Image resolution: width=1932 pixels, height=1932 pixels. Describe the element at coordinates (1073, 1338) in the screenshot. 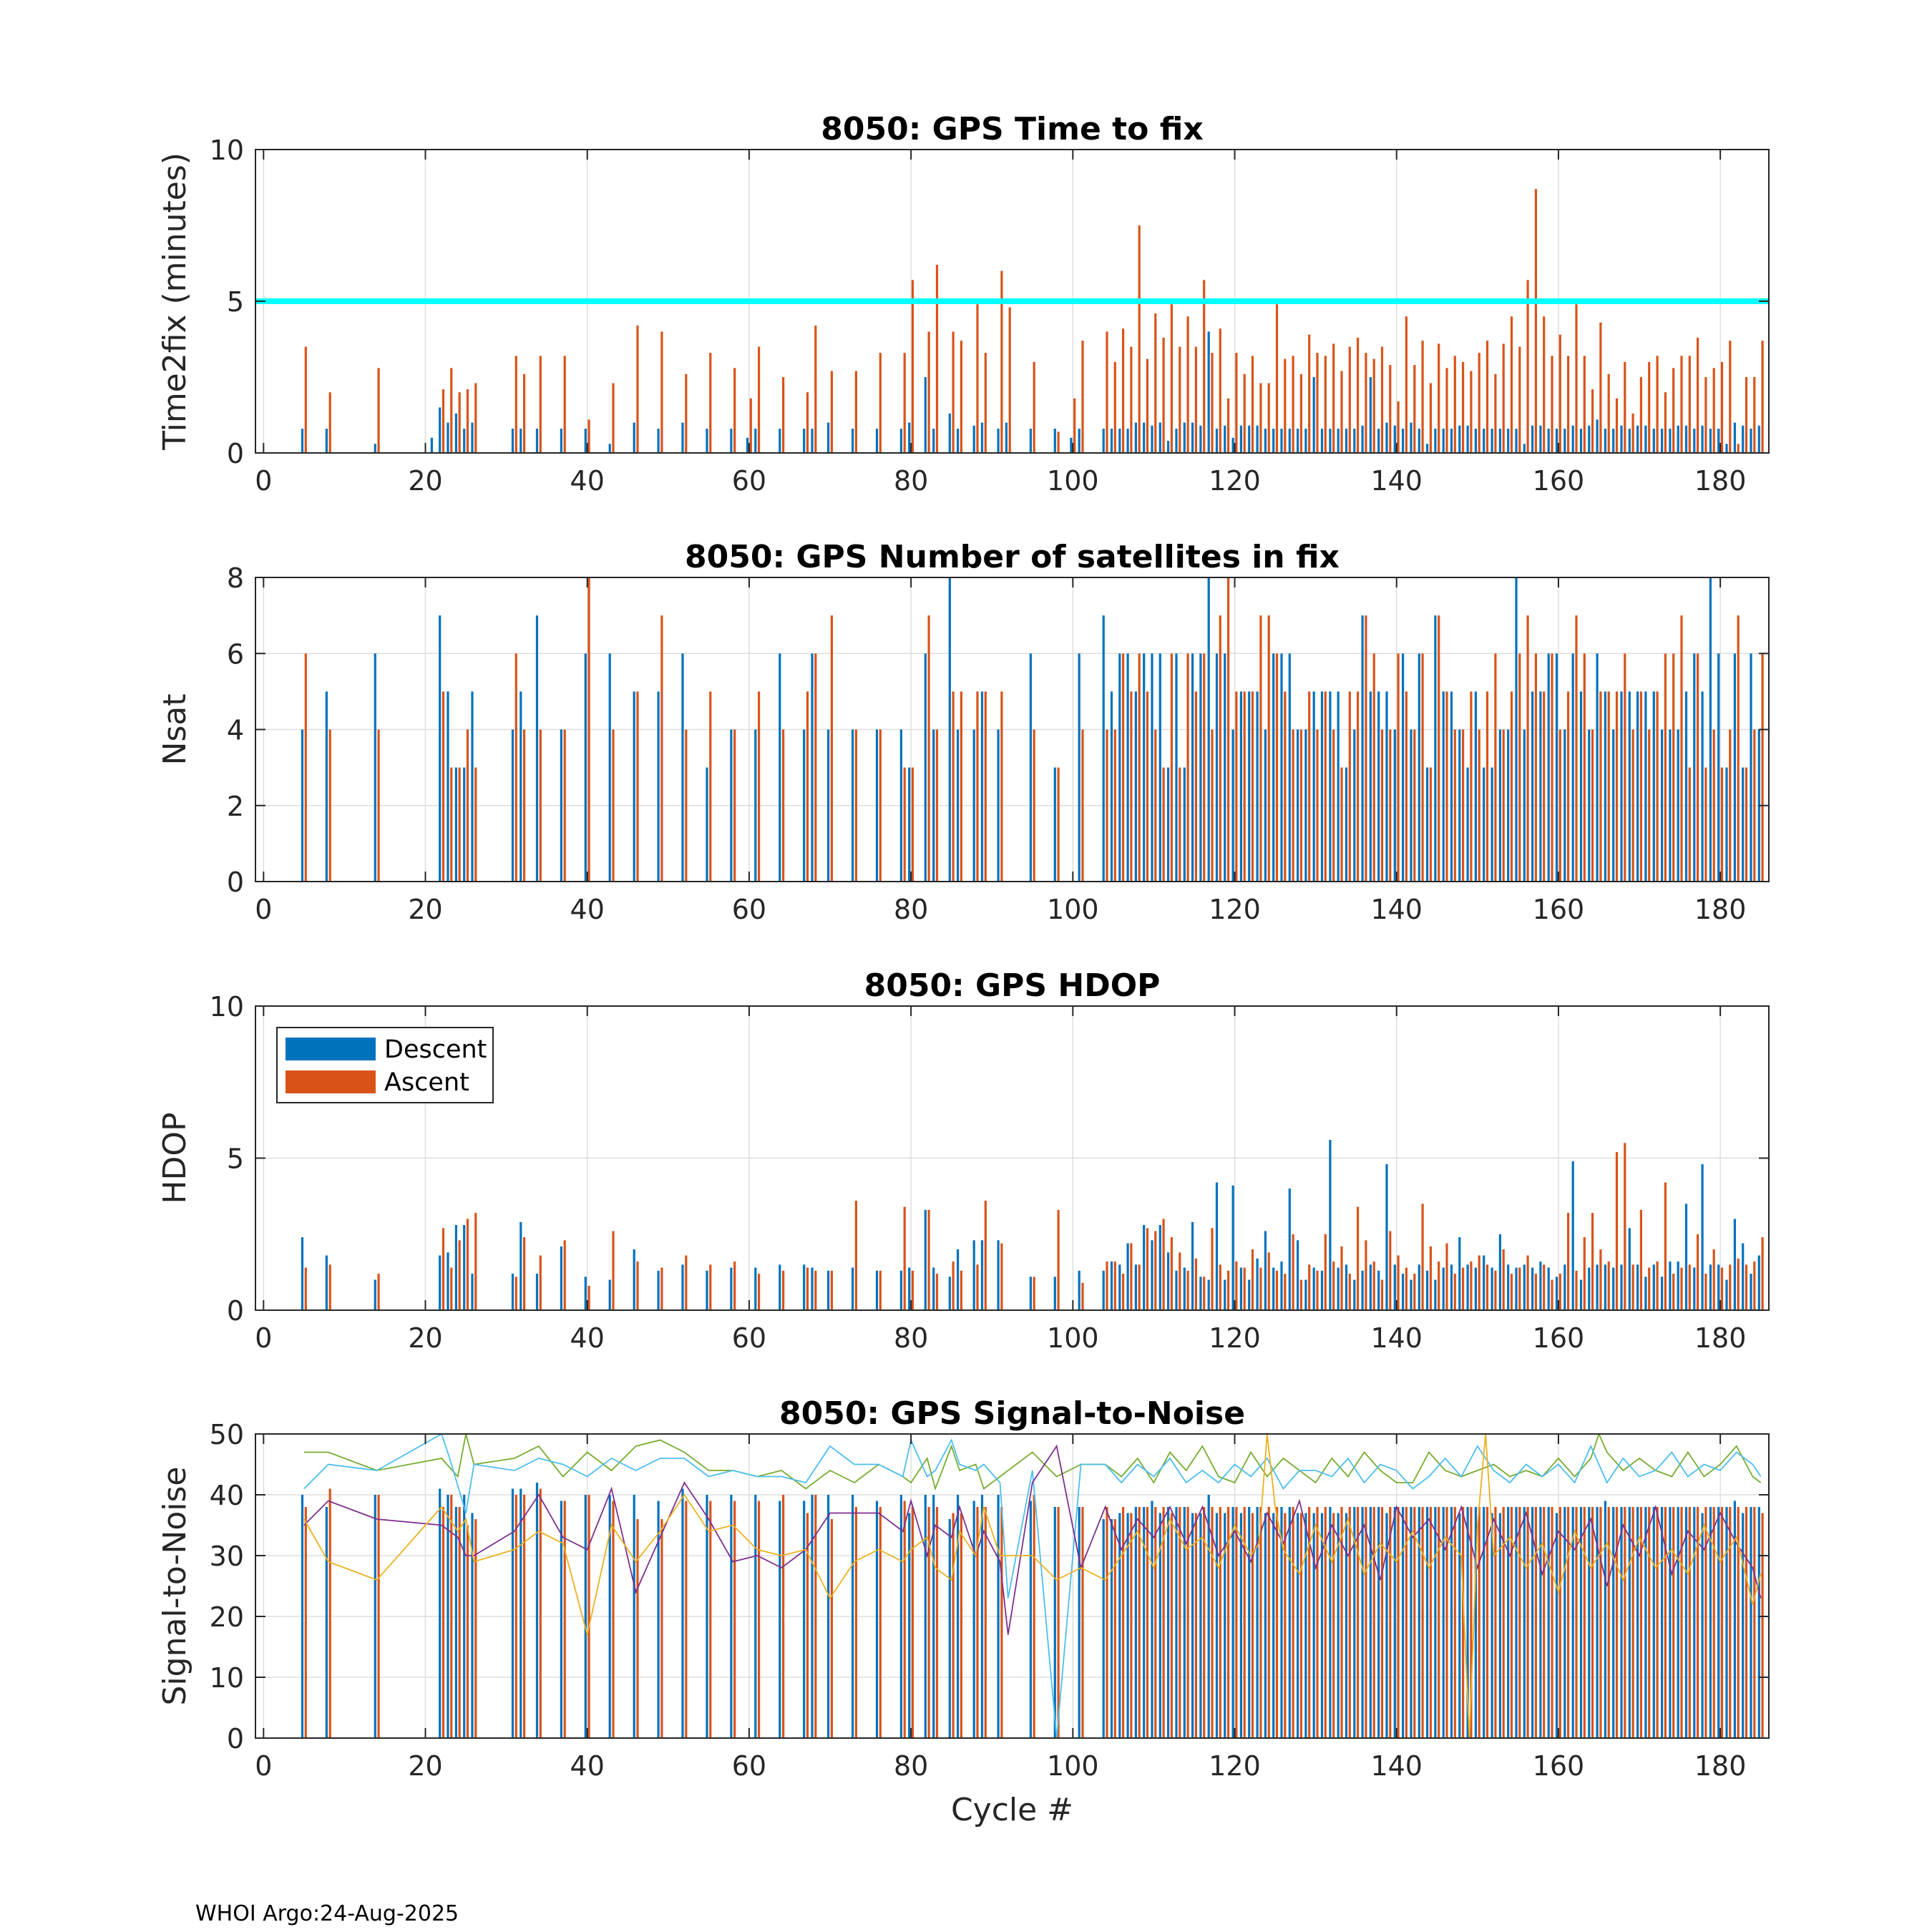

I see `x-tick-label: 100` at that location.